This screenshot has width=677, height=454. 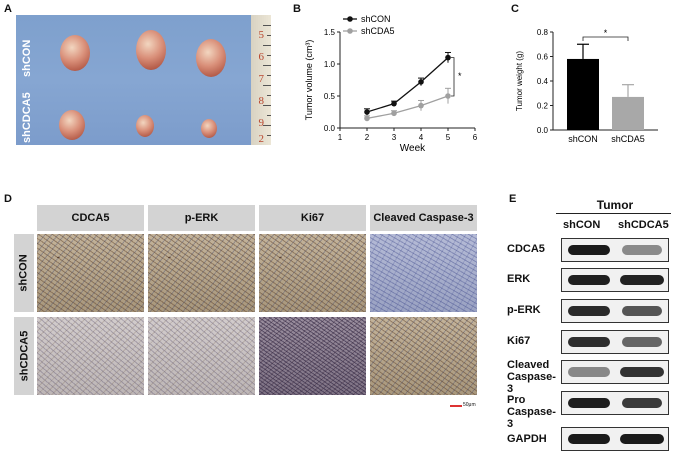 I want to click on ruler-number: 2, so click(x=261, y=139).